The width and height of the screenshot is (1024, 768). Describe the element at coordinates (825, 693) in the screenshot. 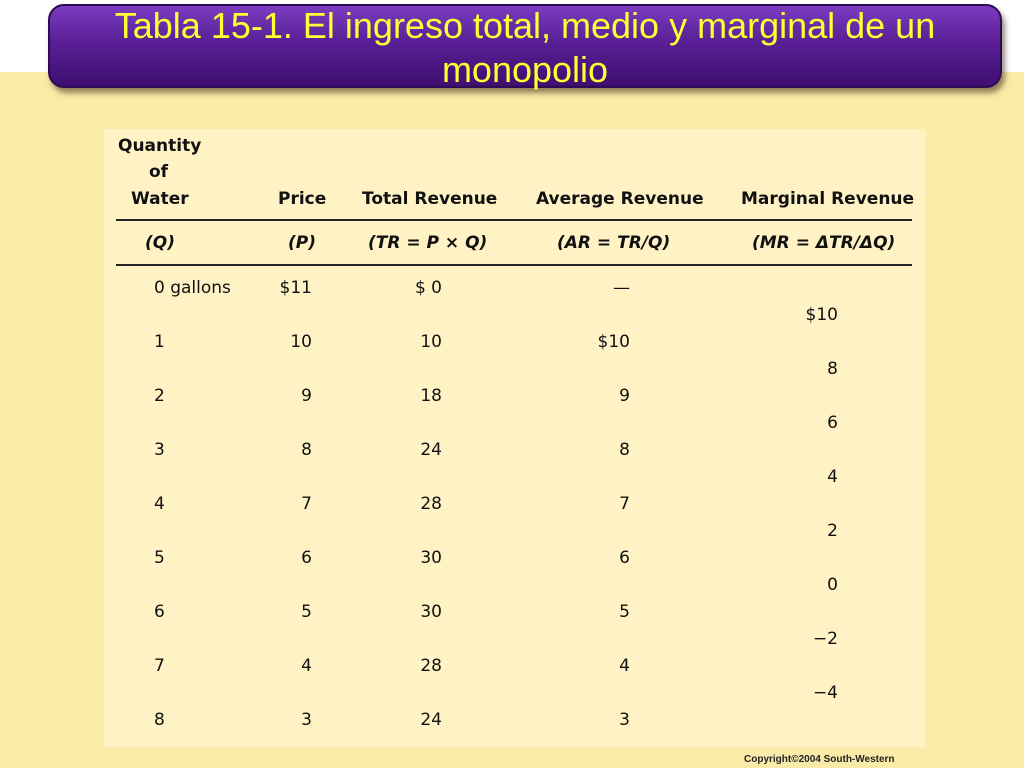

I see `cell-marginal-revenue: −4` at that location.